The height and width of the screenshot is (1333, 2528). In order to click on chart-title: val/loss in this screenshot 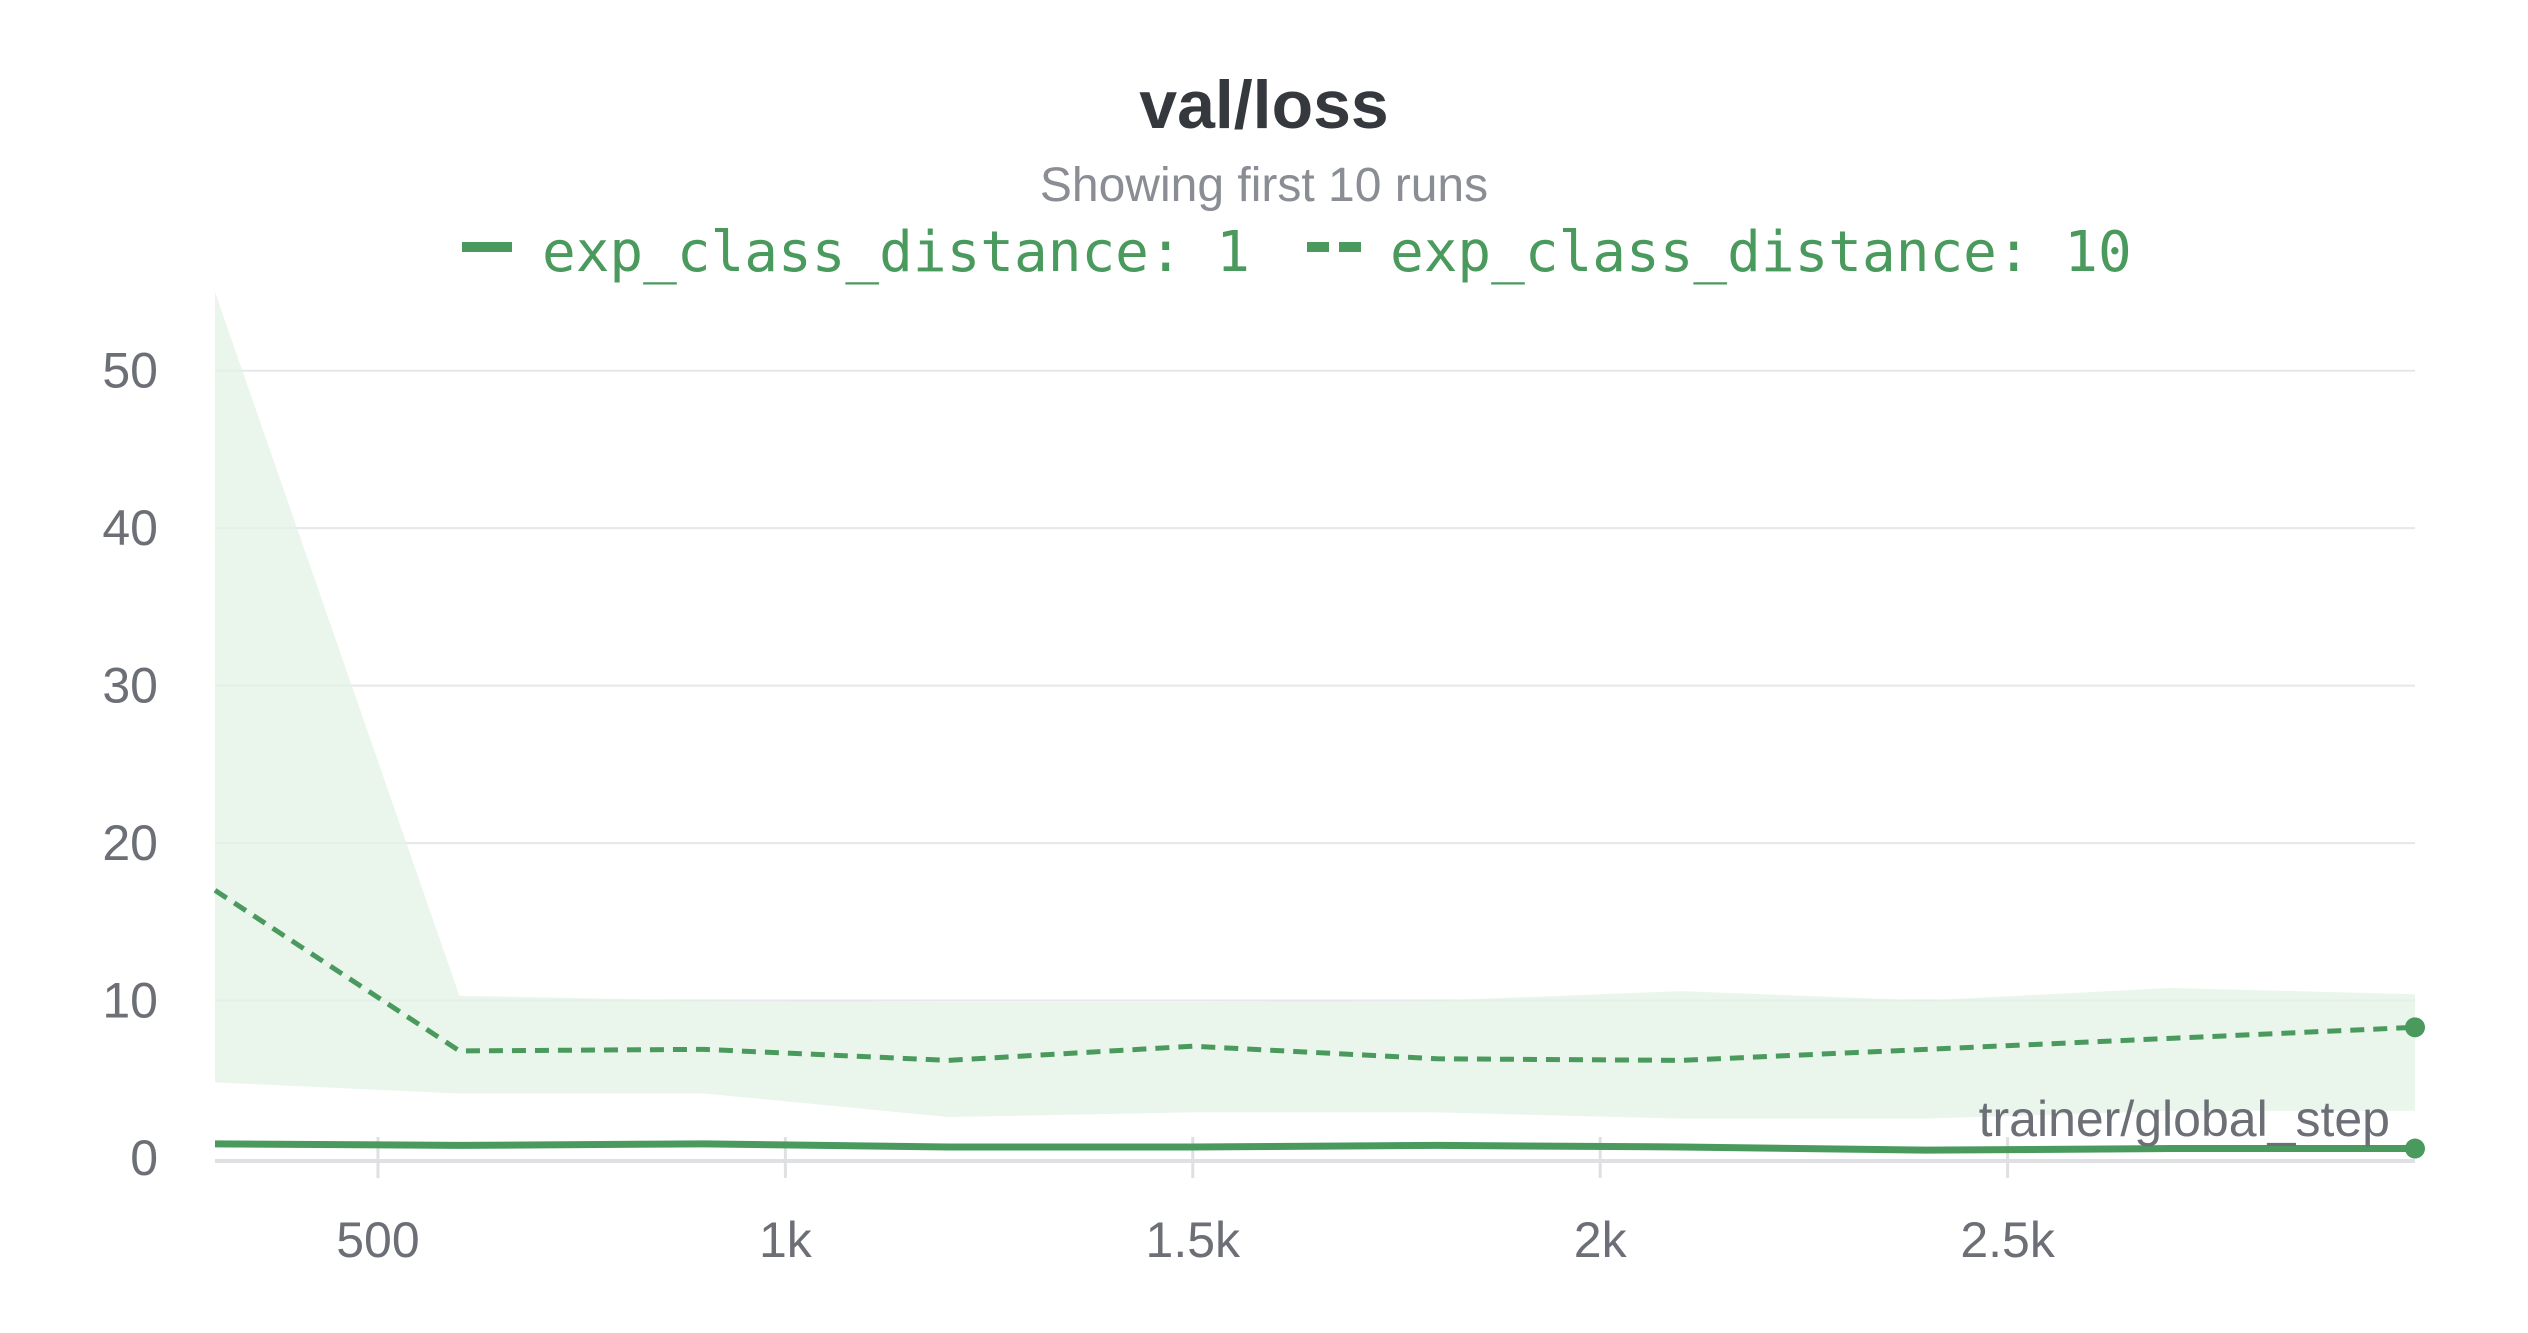, I will do `click(1264, 105)`.